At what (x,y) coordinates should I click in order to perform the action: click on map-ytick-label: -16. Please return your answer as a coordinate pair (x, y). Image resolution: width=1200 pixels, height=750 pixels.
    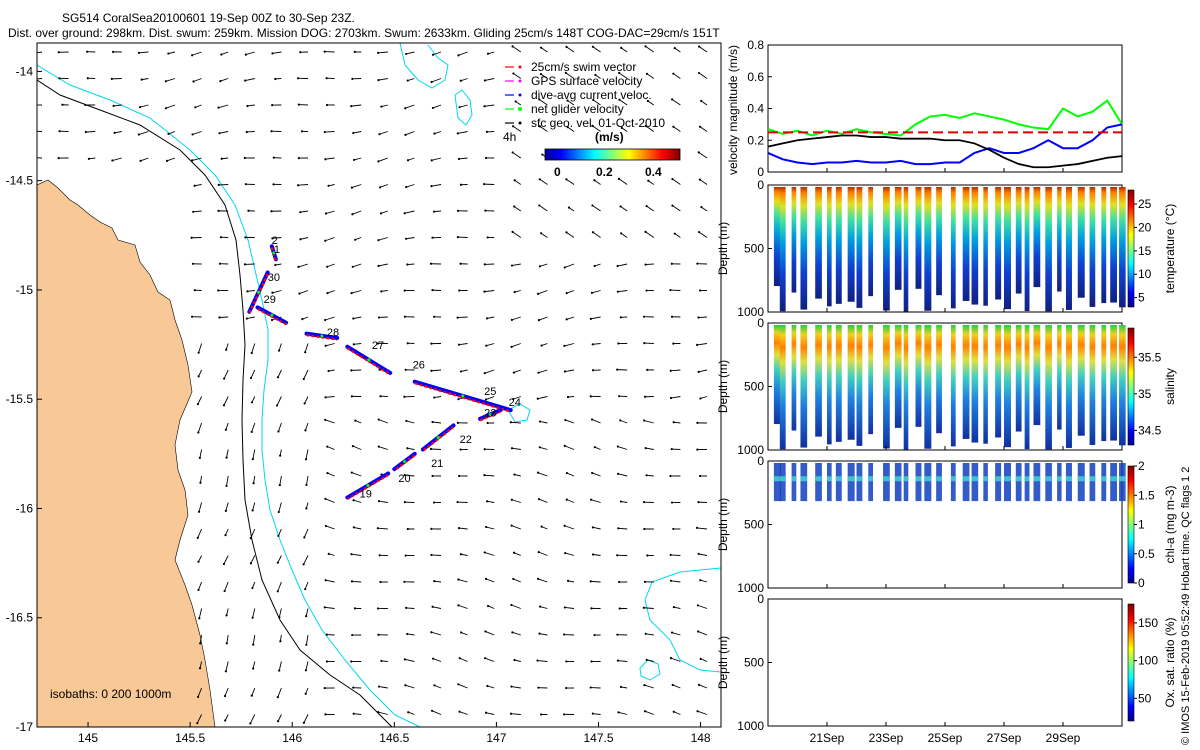
    Looking at the image, I should click on (25, 508).